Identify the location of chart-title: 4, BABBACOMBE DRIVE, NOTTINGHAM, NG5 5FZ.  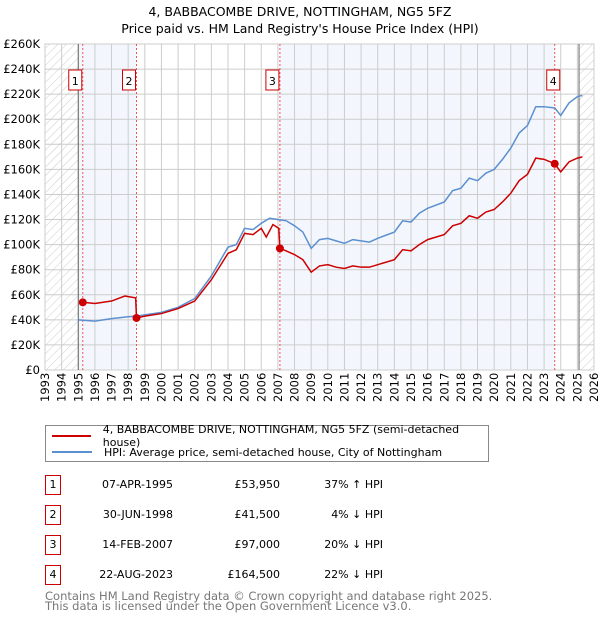
(300, 11).